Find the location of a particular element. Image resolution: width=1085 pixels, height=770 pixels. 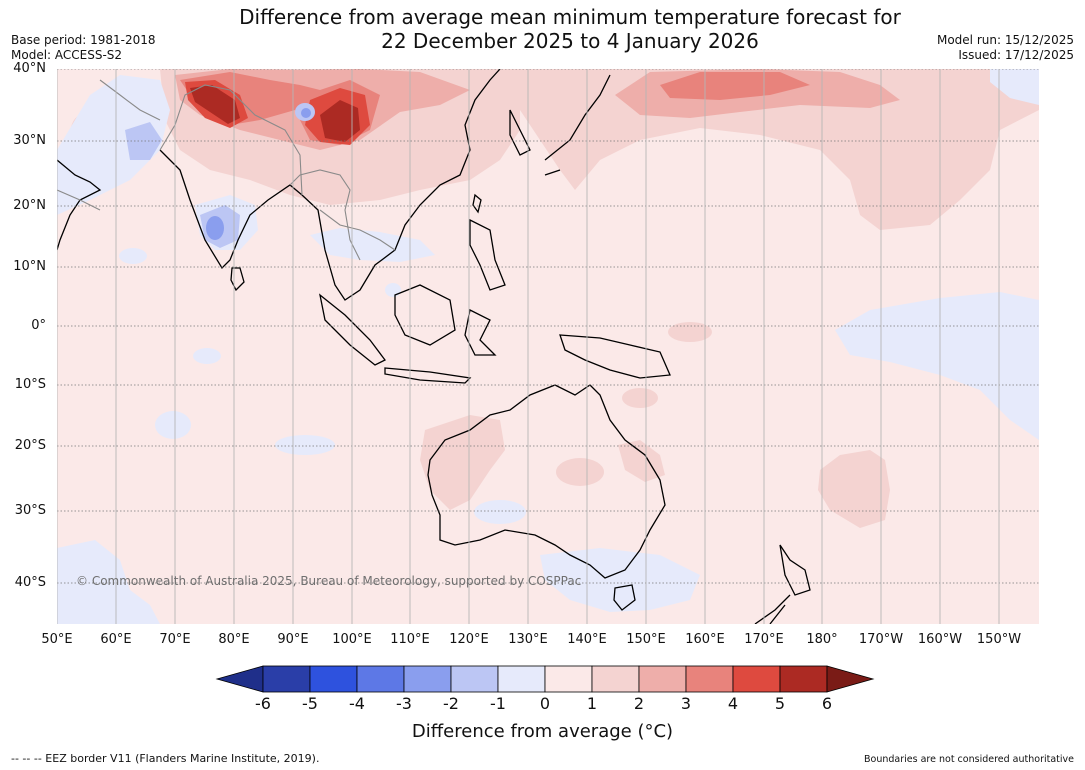

warm-anomaly-coral-sea is located at coordinates (640, 398).